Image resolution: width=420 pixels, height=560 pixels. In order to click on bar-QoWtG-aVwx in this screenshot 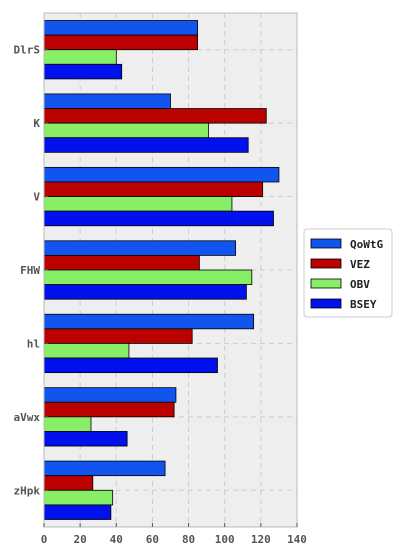, I will do `click(110, 395)`.